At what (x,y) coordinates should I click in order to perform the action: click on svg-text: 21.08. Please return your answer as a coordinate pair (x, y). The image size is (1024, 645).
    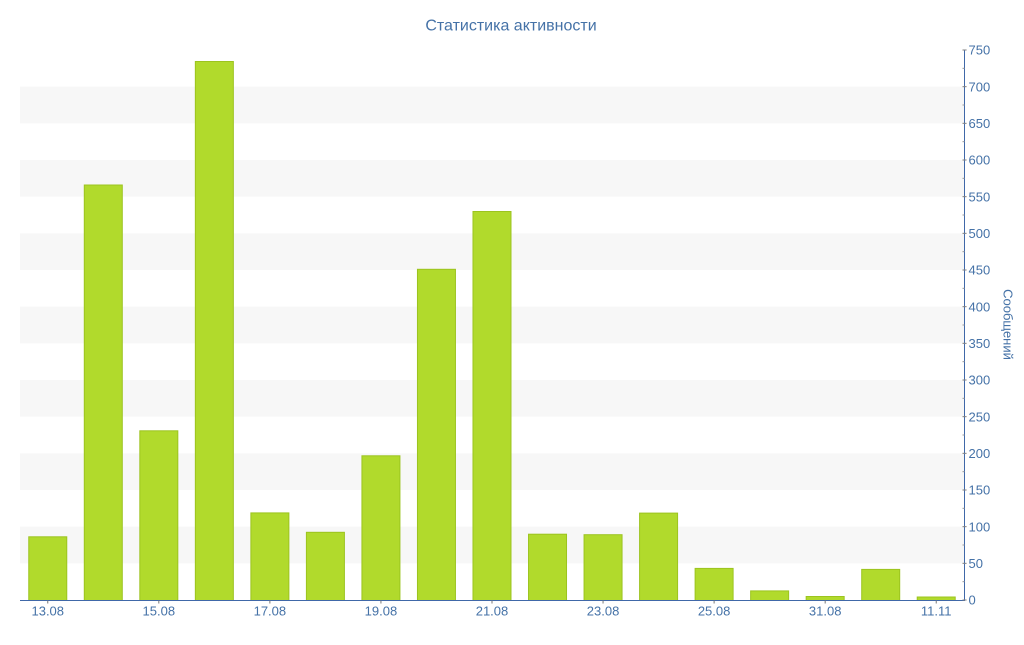
    Looking at the image, I should click on (492, 610).